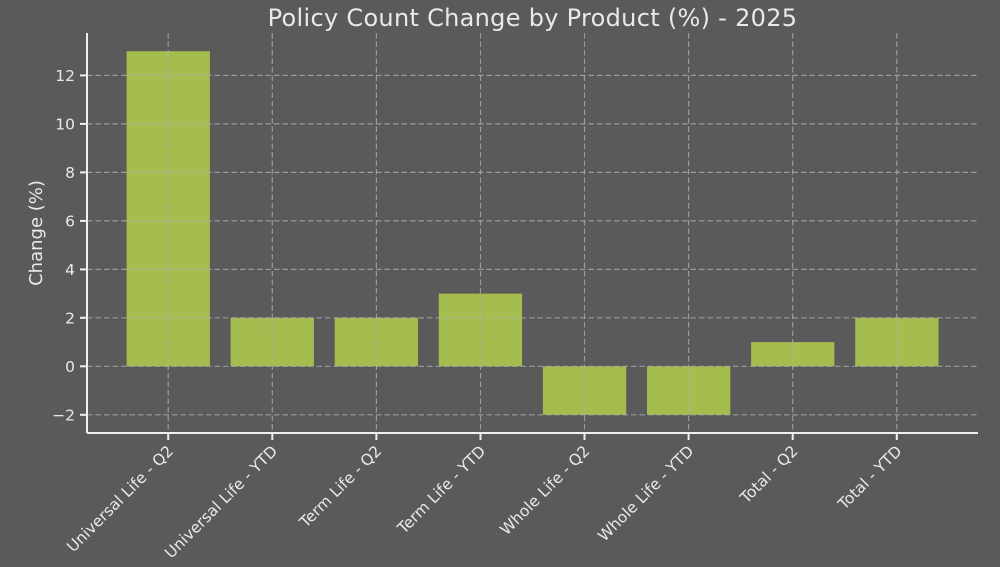 The image size is (1000, 567). I want to click on y-axis-label: Change (%), so click(36, 233).